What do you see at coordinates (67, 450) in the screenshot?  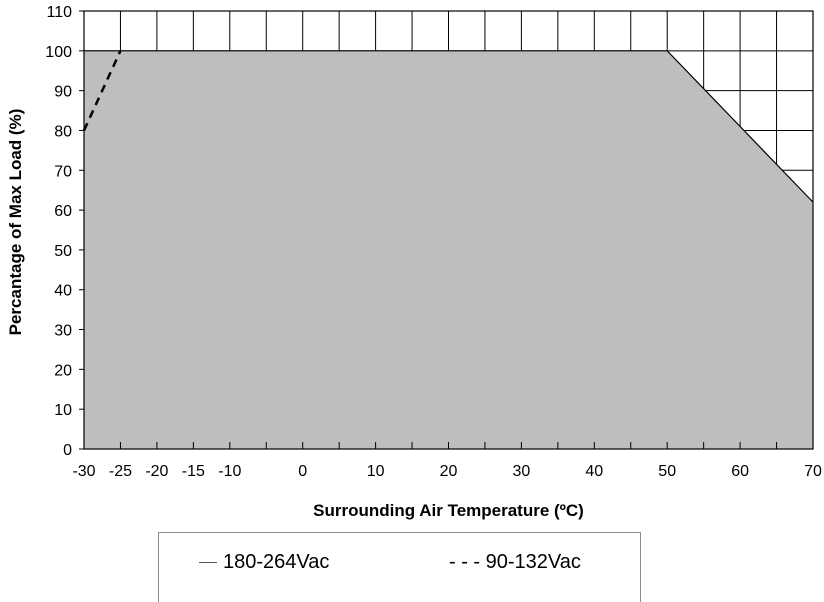 I see `y-tick-label: 0` at bounding box center [67, 450].